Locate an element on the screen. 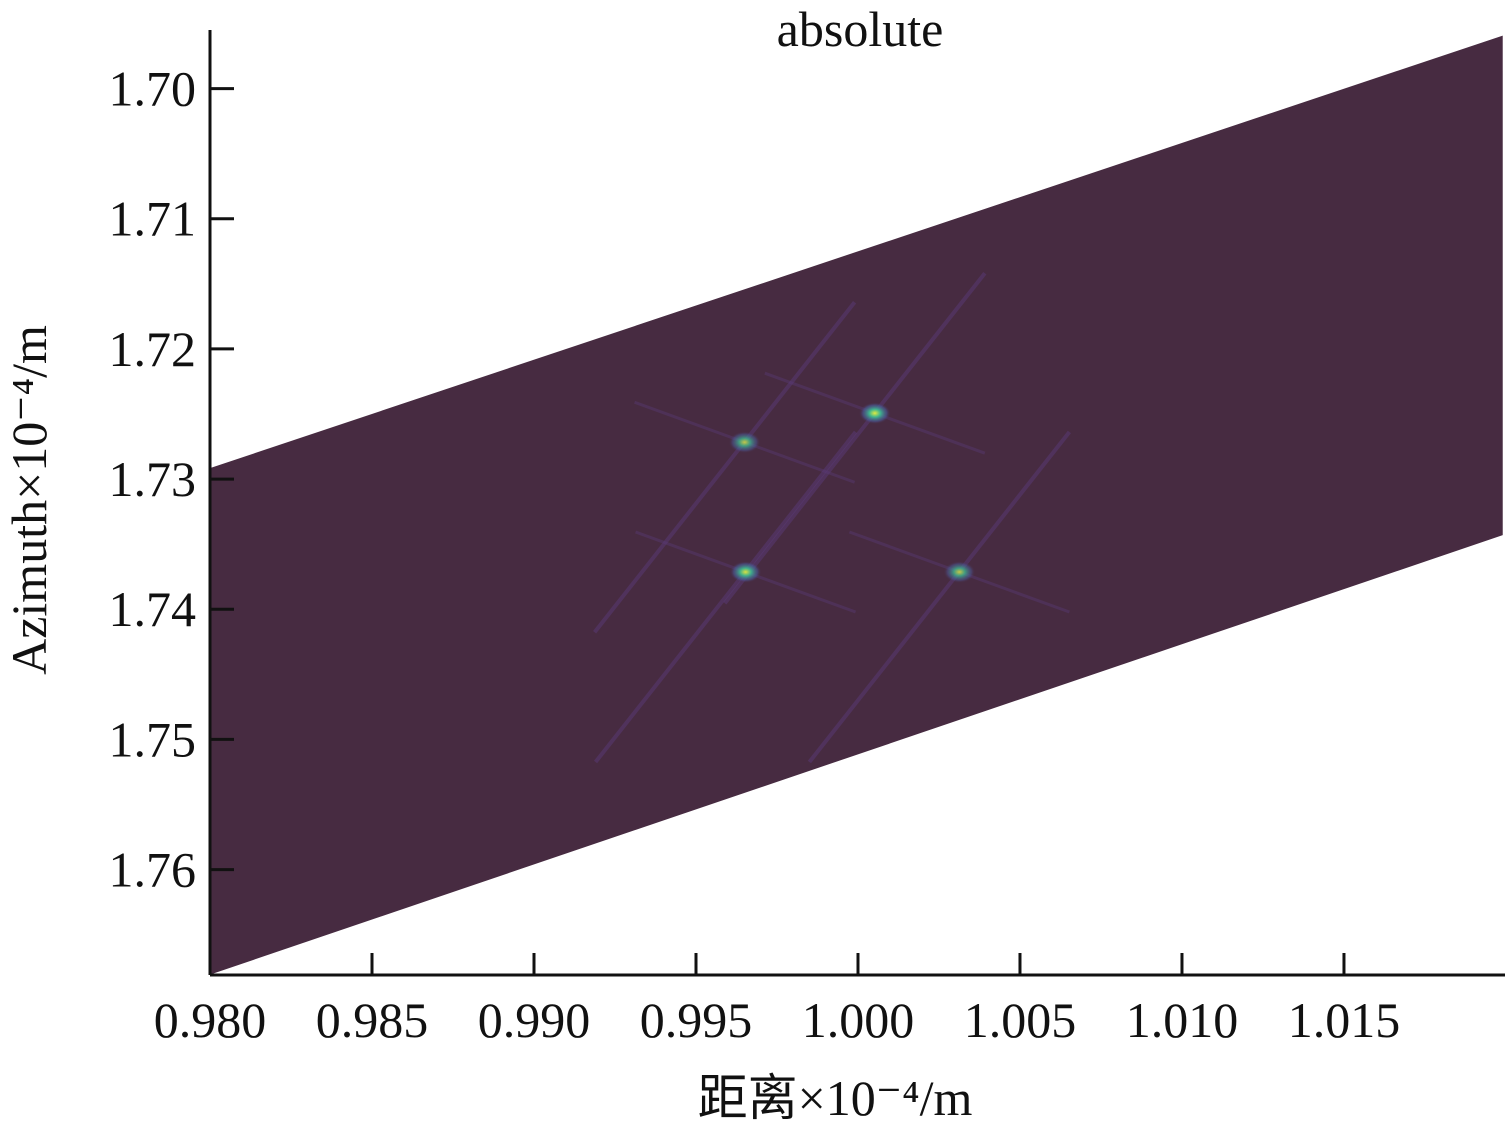 The image size is (1507, 1133). x-tick-label: 0.980 is located at coordinates (210, 1020).